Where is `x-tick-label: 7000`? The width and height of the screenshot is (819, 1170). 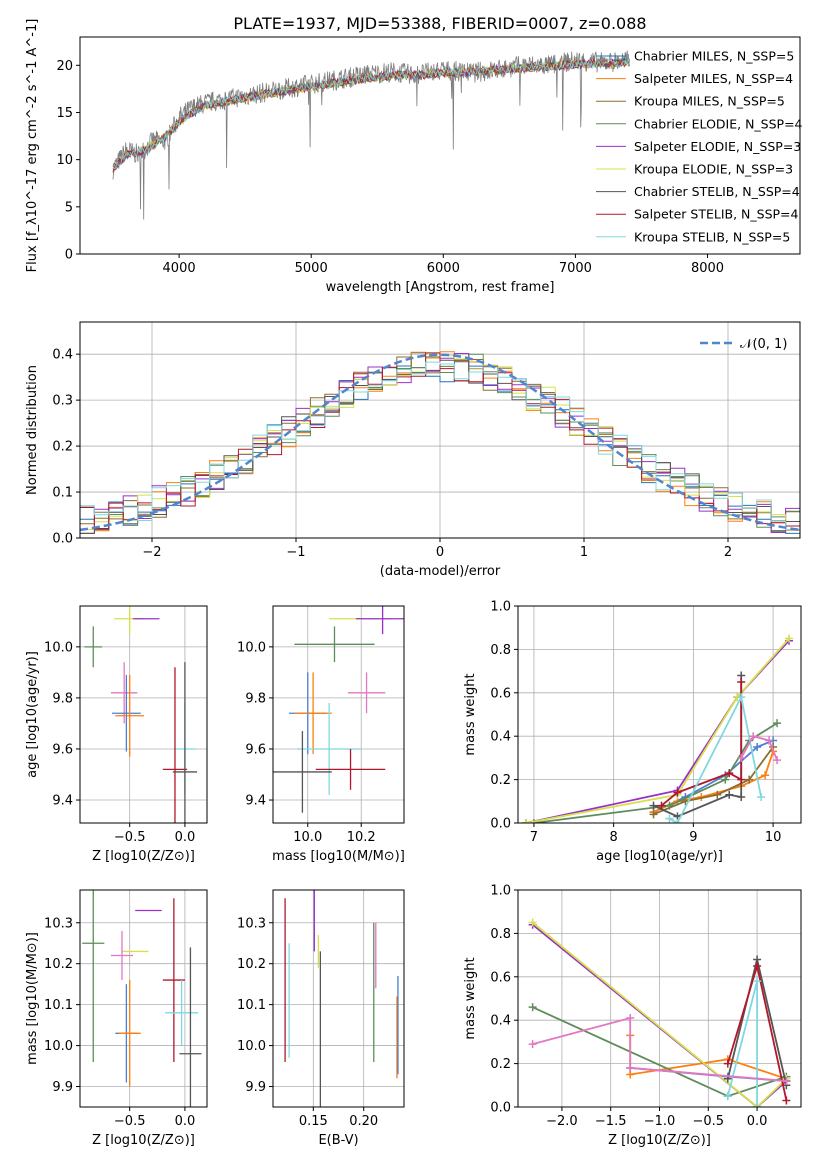
x-tick-label: 7000 is located at coordinates (575, 268).